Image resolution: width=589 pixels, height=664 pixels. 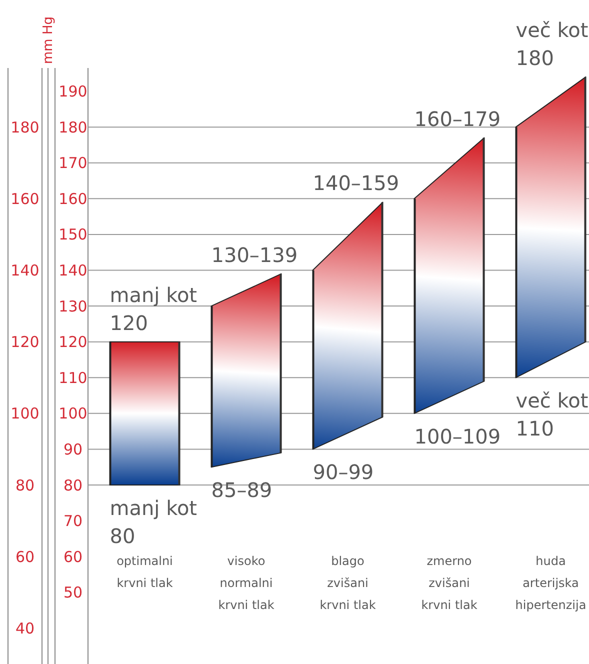 What do you see at coordinates (73, 593) in the screenshot?
I see `y-tick-label: 50` at bounding box center [73, 593].